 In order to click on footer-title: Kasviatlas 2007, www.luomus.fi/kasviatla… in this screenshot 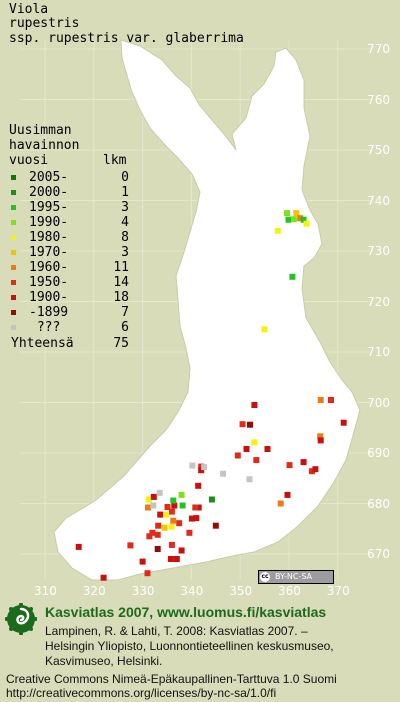, I will do `click(186, 612)`.